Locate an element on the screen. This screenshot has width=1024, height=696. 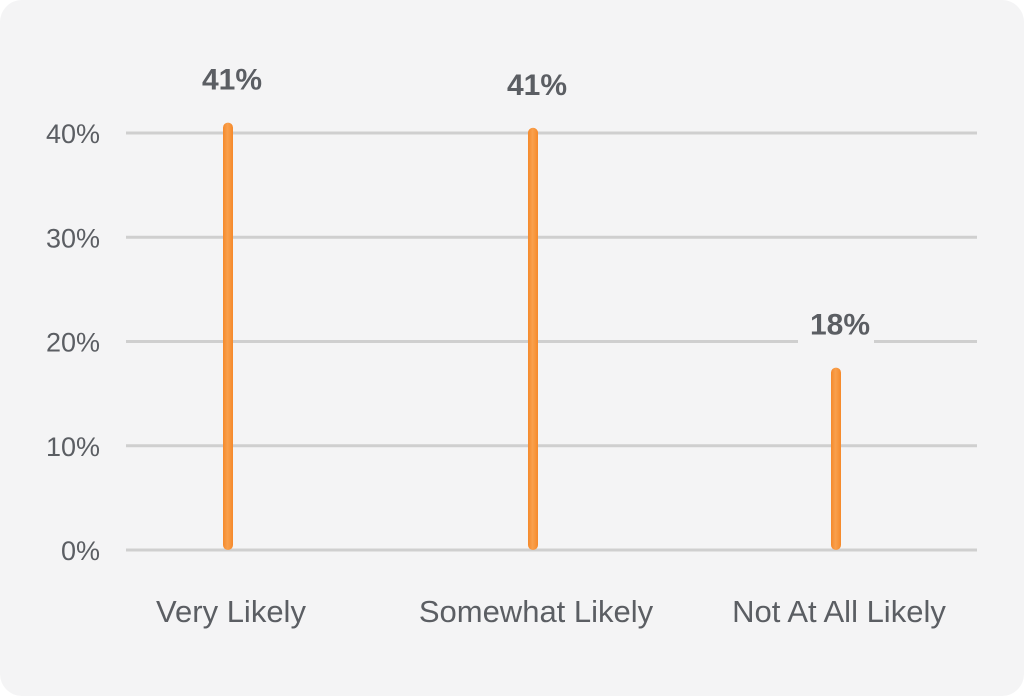
y-tick-label: 30% is located at coordinates (73, 238).